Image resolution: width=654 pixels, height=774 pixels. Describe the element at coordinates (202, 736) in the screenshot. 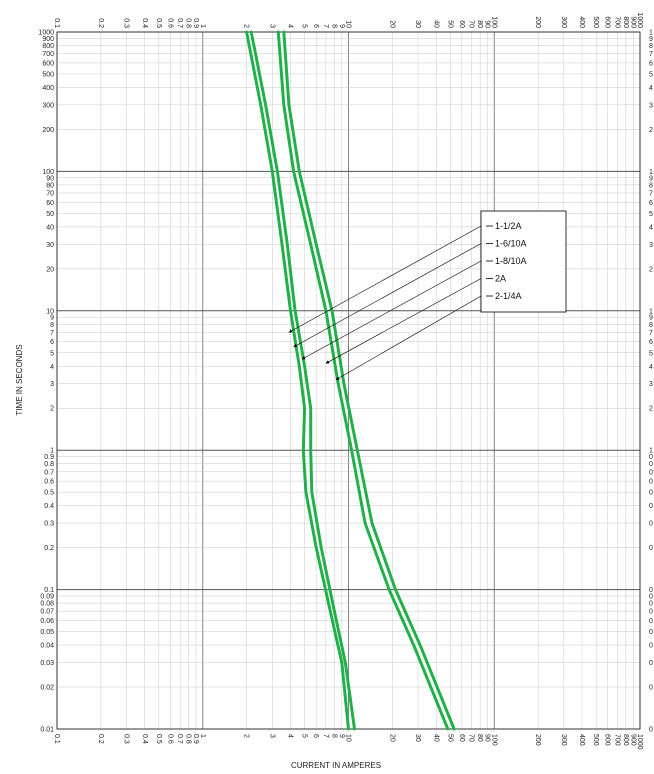

I see `x-tick-label-bottom: 1` at that location.